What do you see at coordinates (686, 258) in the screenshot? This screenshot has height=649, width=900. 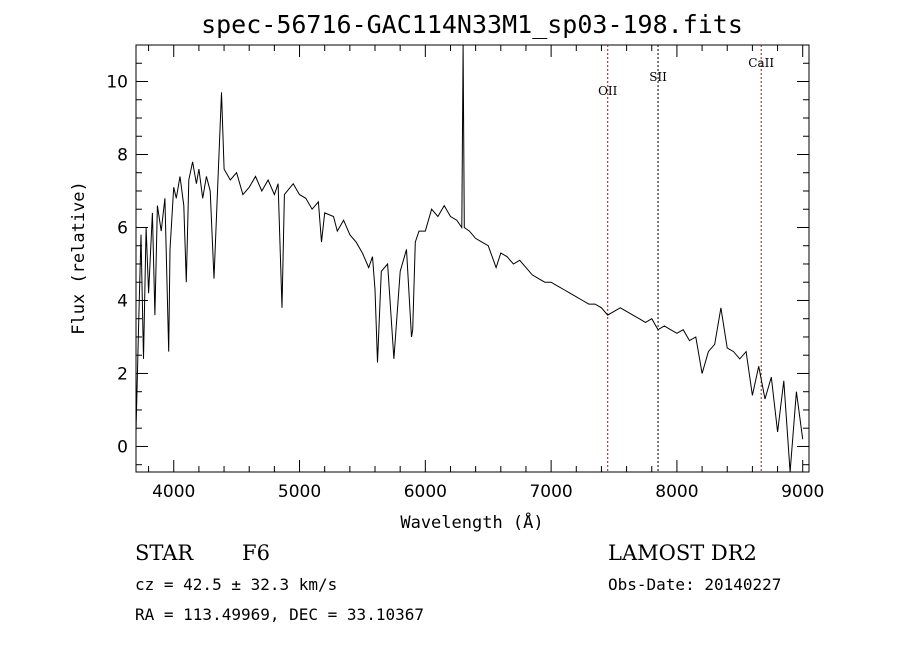 I see `spectral-lines: OII SII CaII` at bounding box center [686, 258].